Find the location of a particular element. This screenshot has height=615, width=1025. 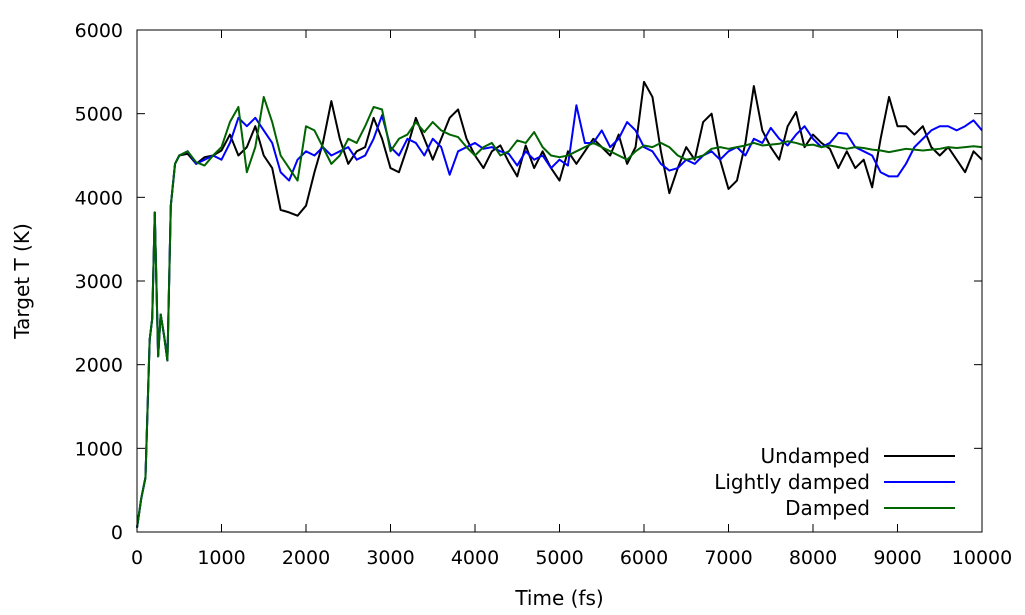

x-tick-label: 6000 is located at coordinates (644, 558).